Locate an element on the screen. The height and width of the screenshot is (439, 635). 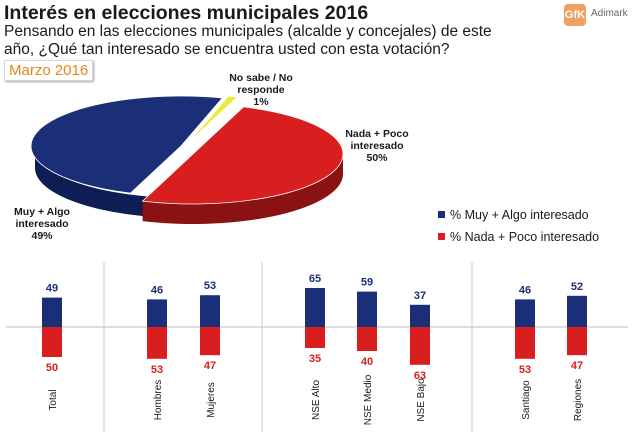
category-label: NSE Bajo is located at coordinates (421, 400).